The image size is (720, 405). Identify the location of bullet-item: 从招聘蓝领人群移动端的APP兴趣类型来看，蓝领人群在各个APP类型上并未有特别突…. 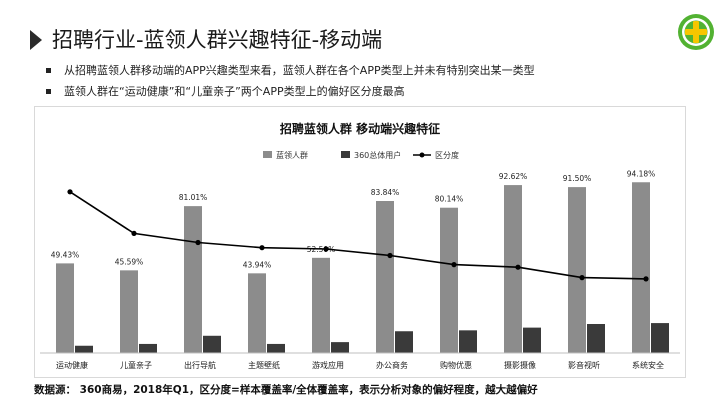
(372, 70).